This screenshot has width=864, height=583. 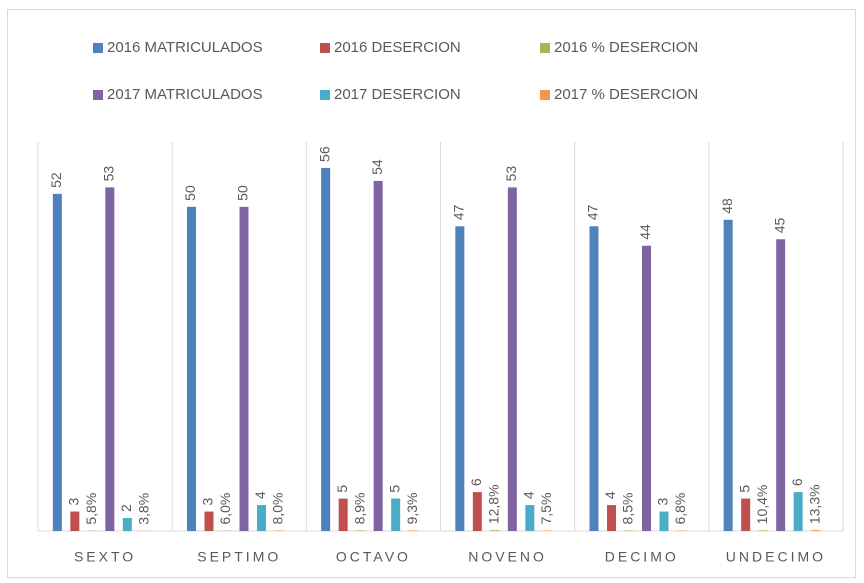 What do you see at coordinates (628, 509) in the screenshot?
I see `data-label: 8,5%` at bounding box center [628, 509].